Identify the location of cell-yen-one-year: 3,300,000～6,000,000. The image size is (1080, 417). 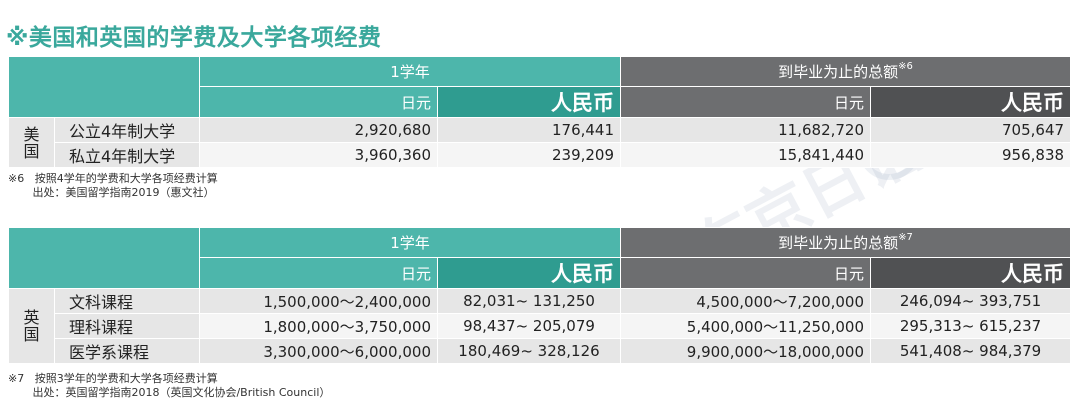
(318, 351).